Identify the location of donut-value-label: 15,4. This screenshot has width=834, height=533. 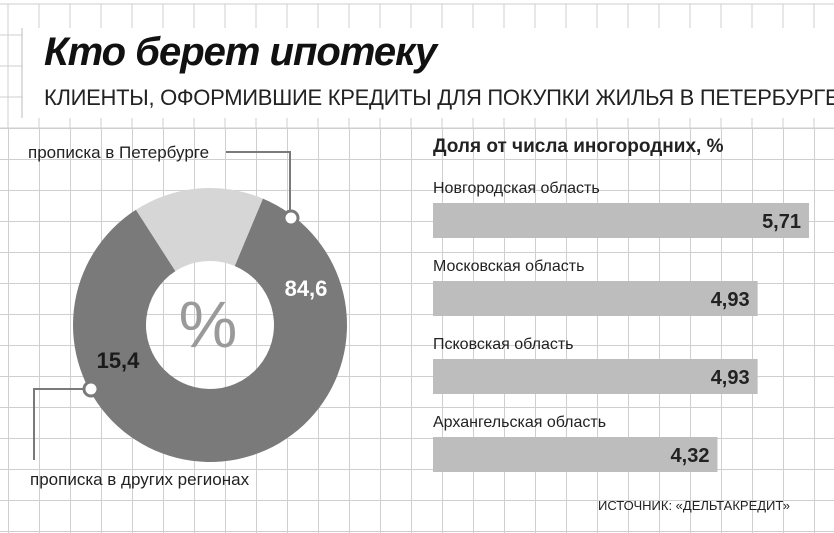
(119, 360).